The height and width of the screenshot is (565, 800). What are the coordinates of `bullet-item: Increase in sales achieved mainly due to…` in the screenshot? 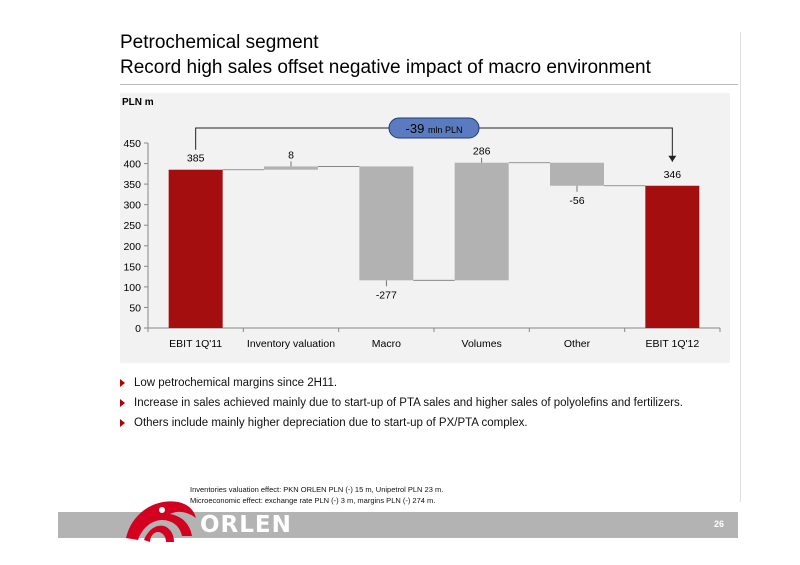 It's located at (428, 403).